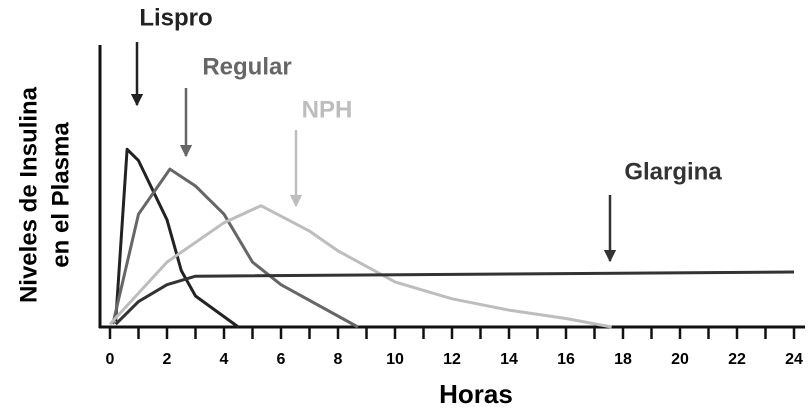  What do you see at coordinates (452, 359) in the screenshot?
I see `x-tick-label: 12` at bounding box center [452, 359].